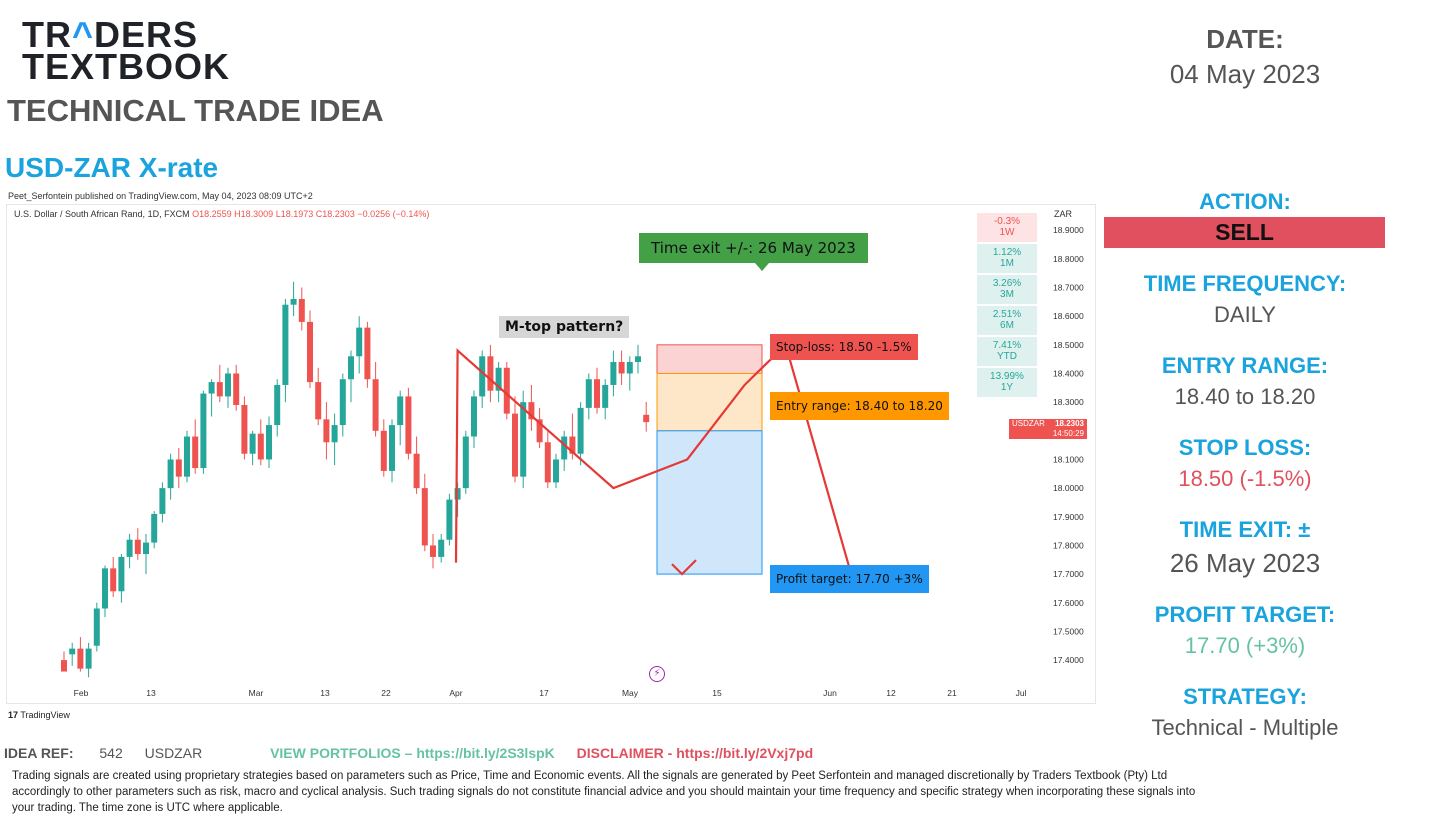  Describe the element at coordinates (753, 248) in the screenshot. I see `time-exit-annotation: Time exit +/-: 26 May 2023` at that location.